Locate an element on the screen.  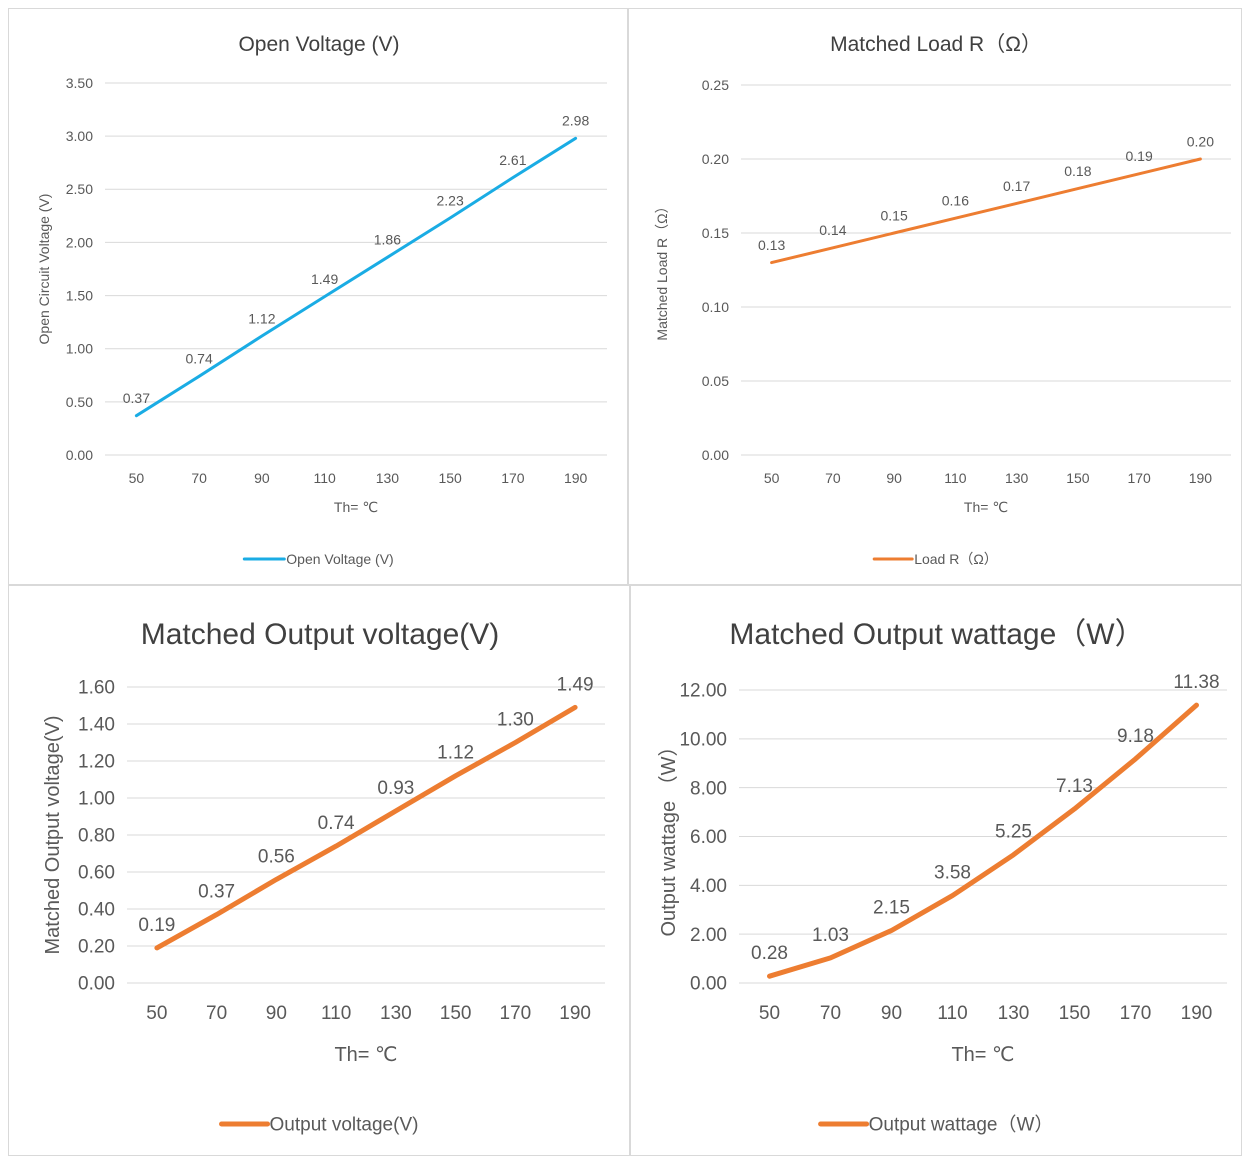
data-label: 0.17 is located at coordinates (1016, 186).